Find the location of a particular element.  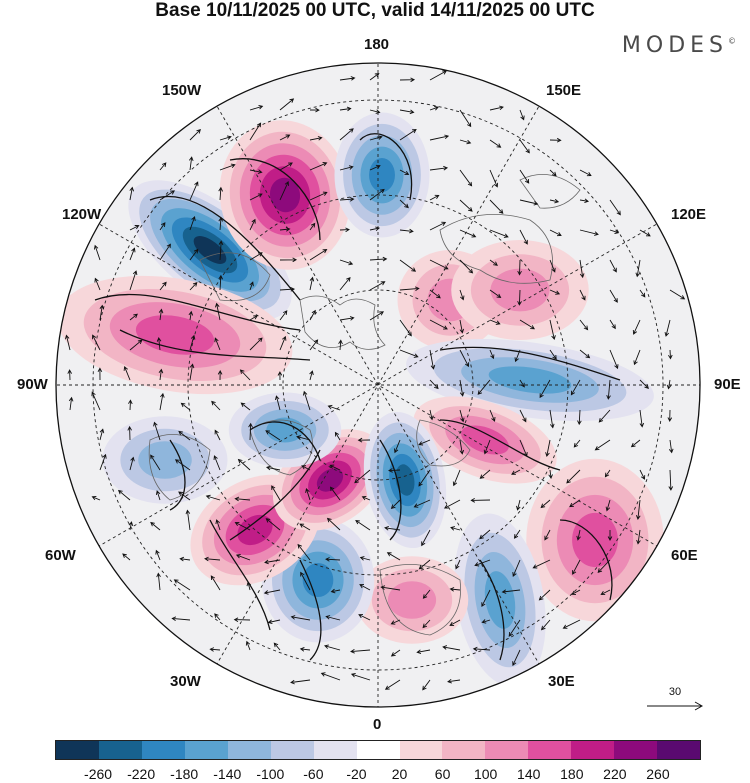

anomaly-center-high-90w-120w is located at coordinates (175, 335).